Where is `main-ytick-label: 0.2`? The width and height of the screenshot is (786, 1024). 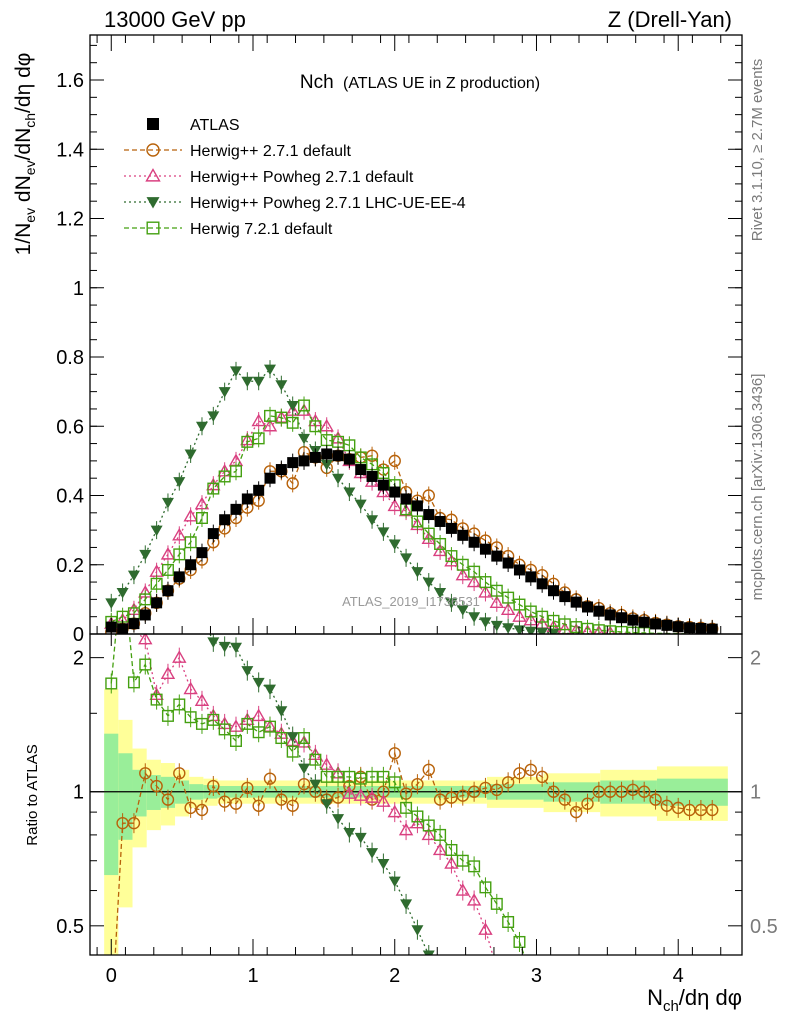 main-ytick-label: 0.2 is located at coordinates (70, 566).